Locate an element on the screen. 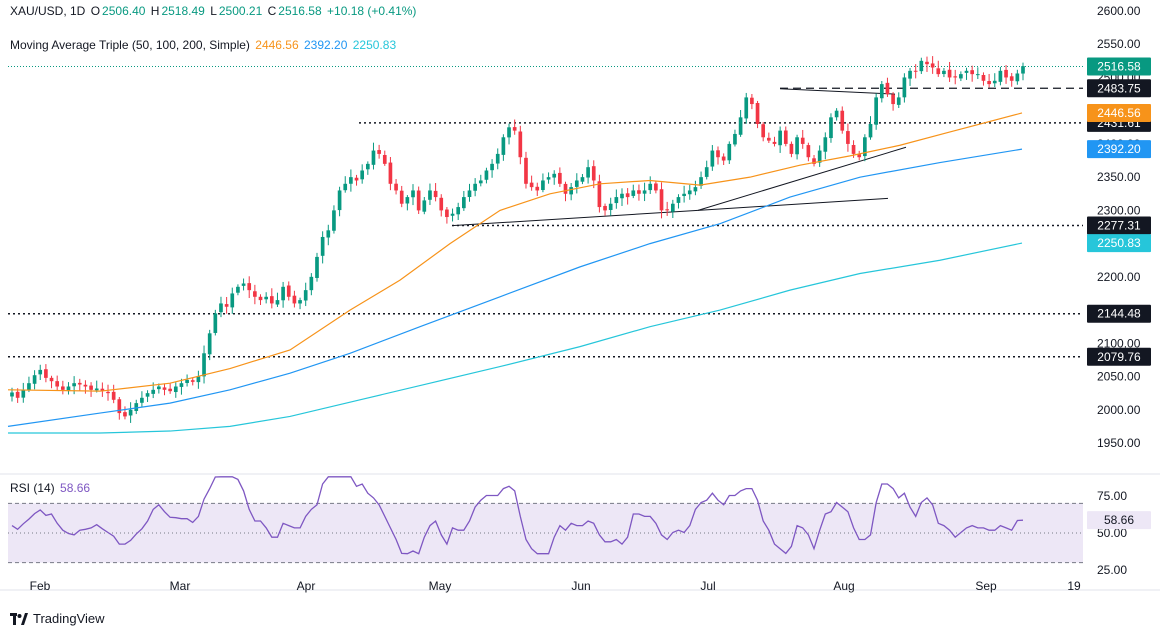  price-tick-label: 2550.00 is located at coordinates (1119, 44).